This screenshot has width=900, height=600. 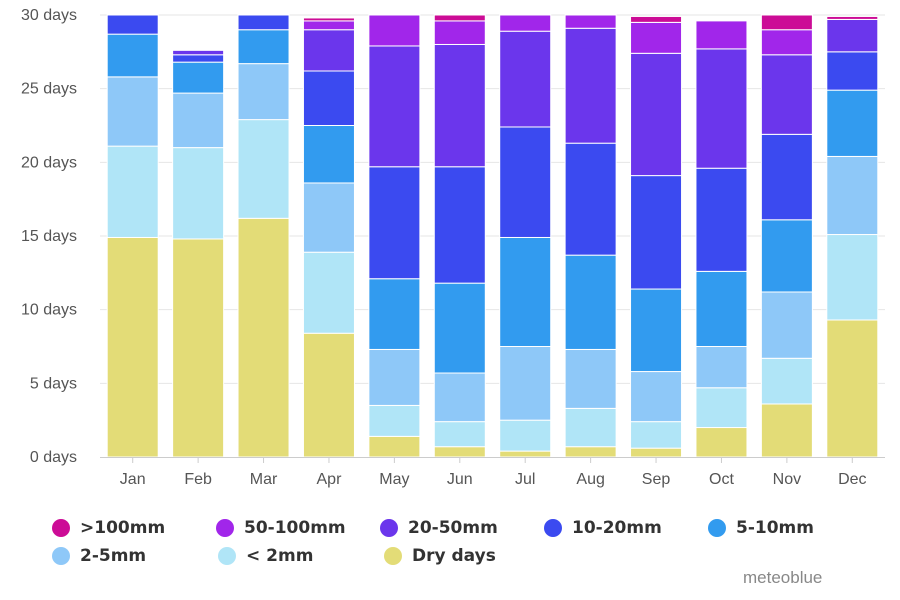 What do you see at coordinates (775, 528) in the screenshot?
I see `legend-label: 5-10mm` at bounding box center [775, 528].